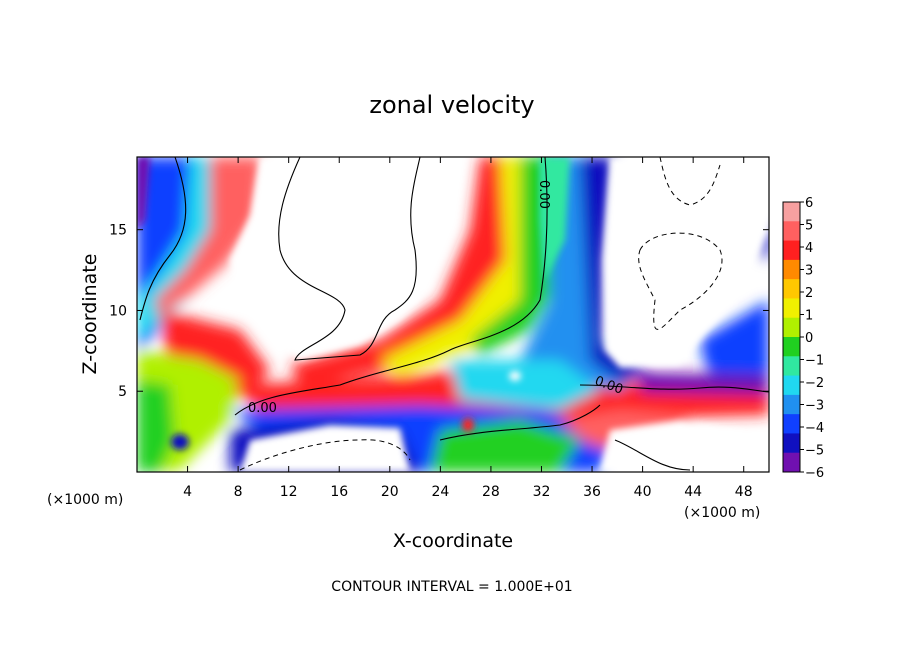  Describe the element at coordinates (814, 383) in the screenshot. I see `colorbar-label: −2` at that location.